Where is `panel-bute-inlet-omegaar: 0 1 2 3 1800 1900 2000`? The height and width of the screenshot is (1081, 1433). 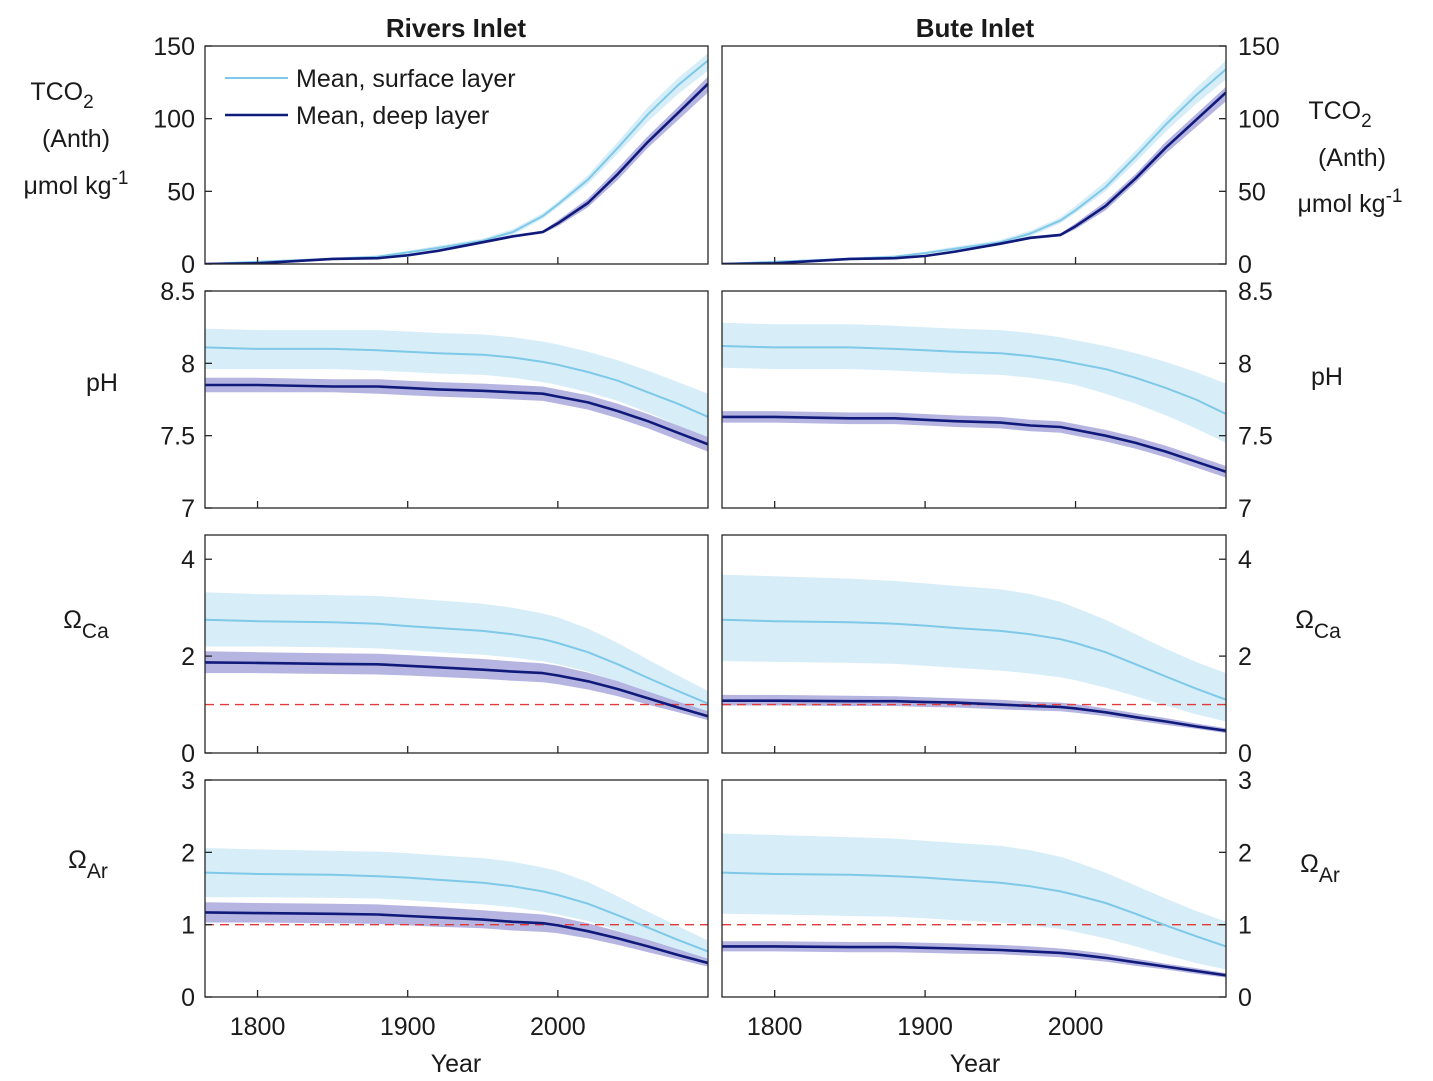 panel-bute-inlet-omegaar: 0 1 2 3 1800 1900 2000 is located at coordinates (986, 904).